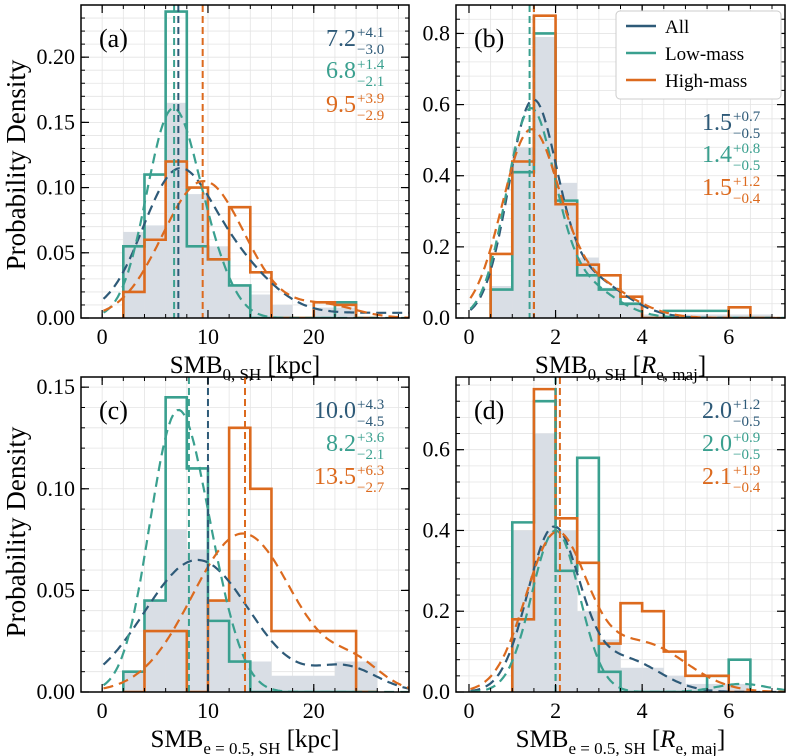 This screenshot has width=793, height=756. I want to click on annotation-plus-error: +4.3, so click(370, 405).